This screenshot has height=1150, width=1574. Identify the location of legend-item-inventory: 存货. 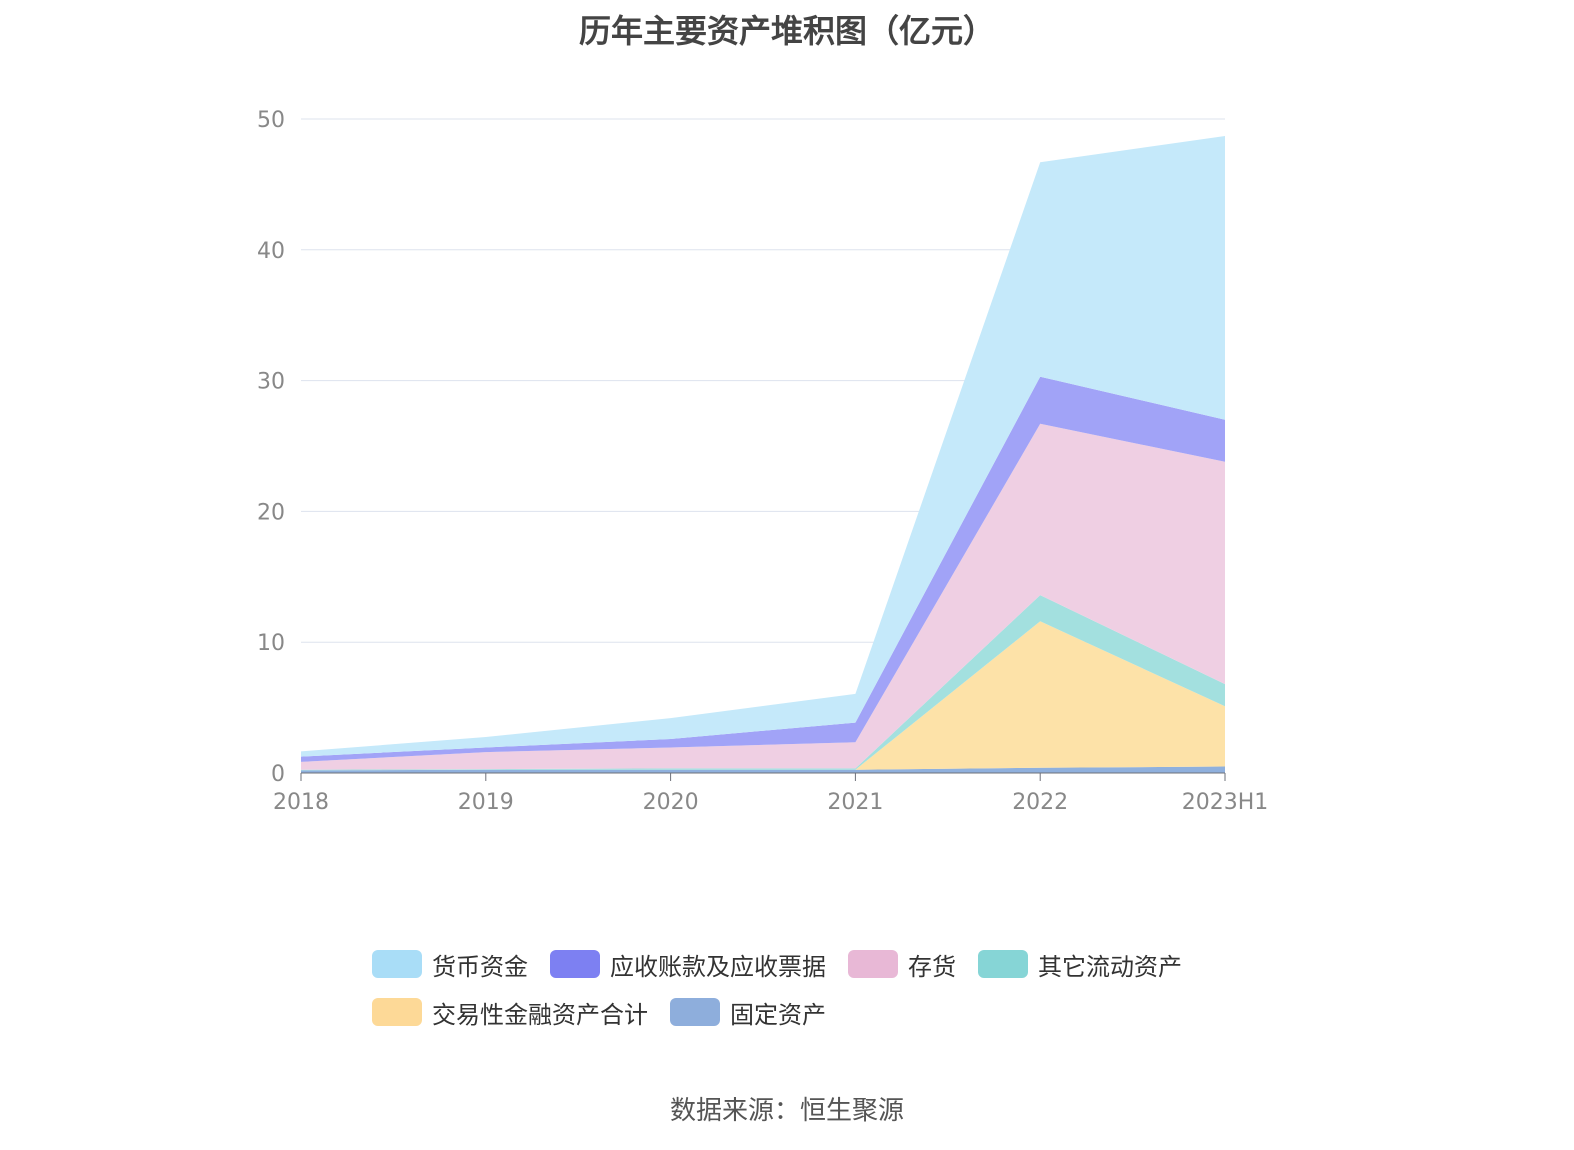
(902, 964).